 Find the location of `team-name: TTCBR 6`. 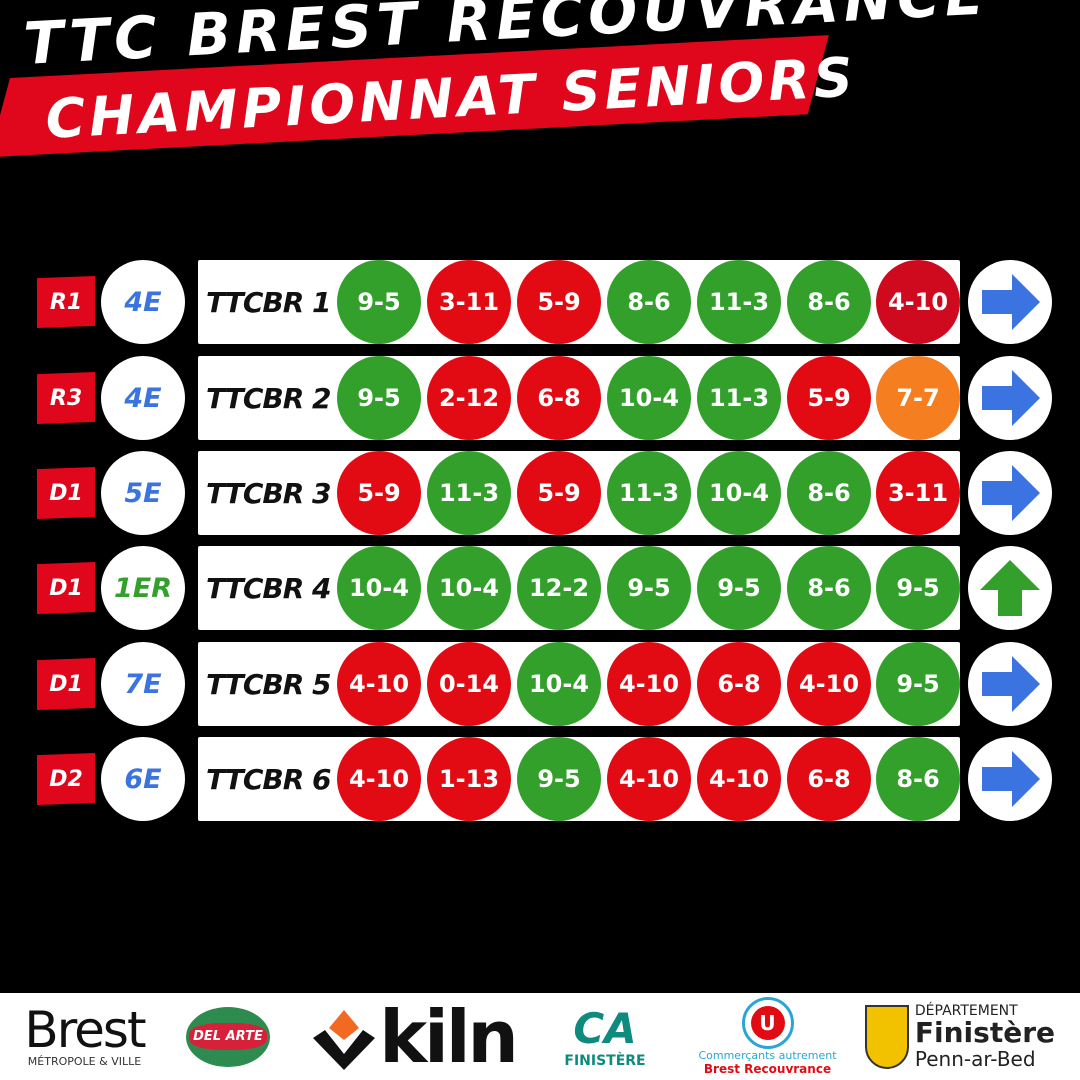

team-name: TTCBR 6 is located at coordinates (269, 779).